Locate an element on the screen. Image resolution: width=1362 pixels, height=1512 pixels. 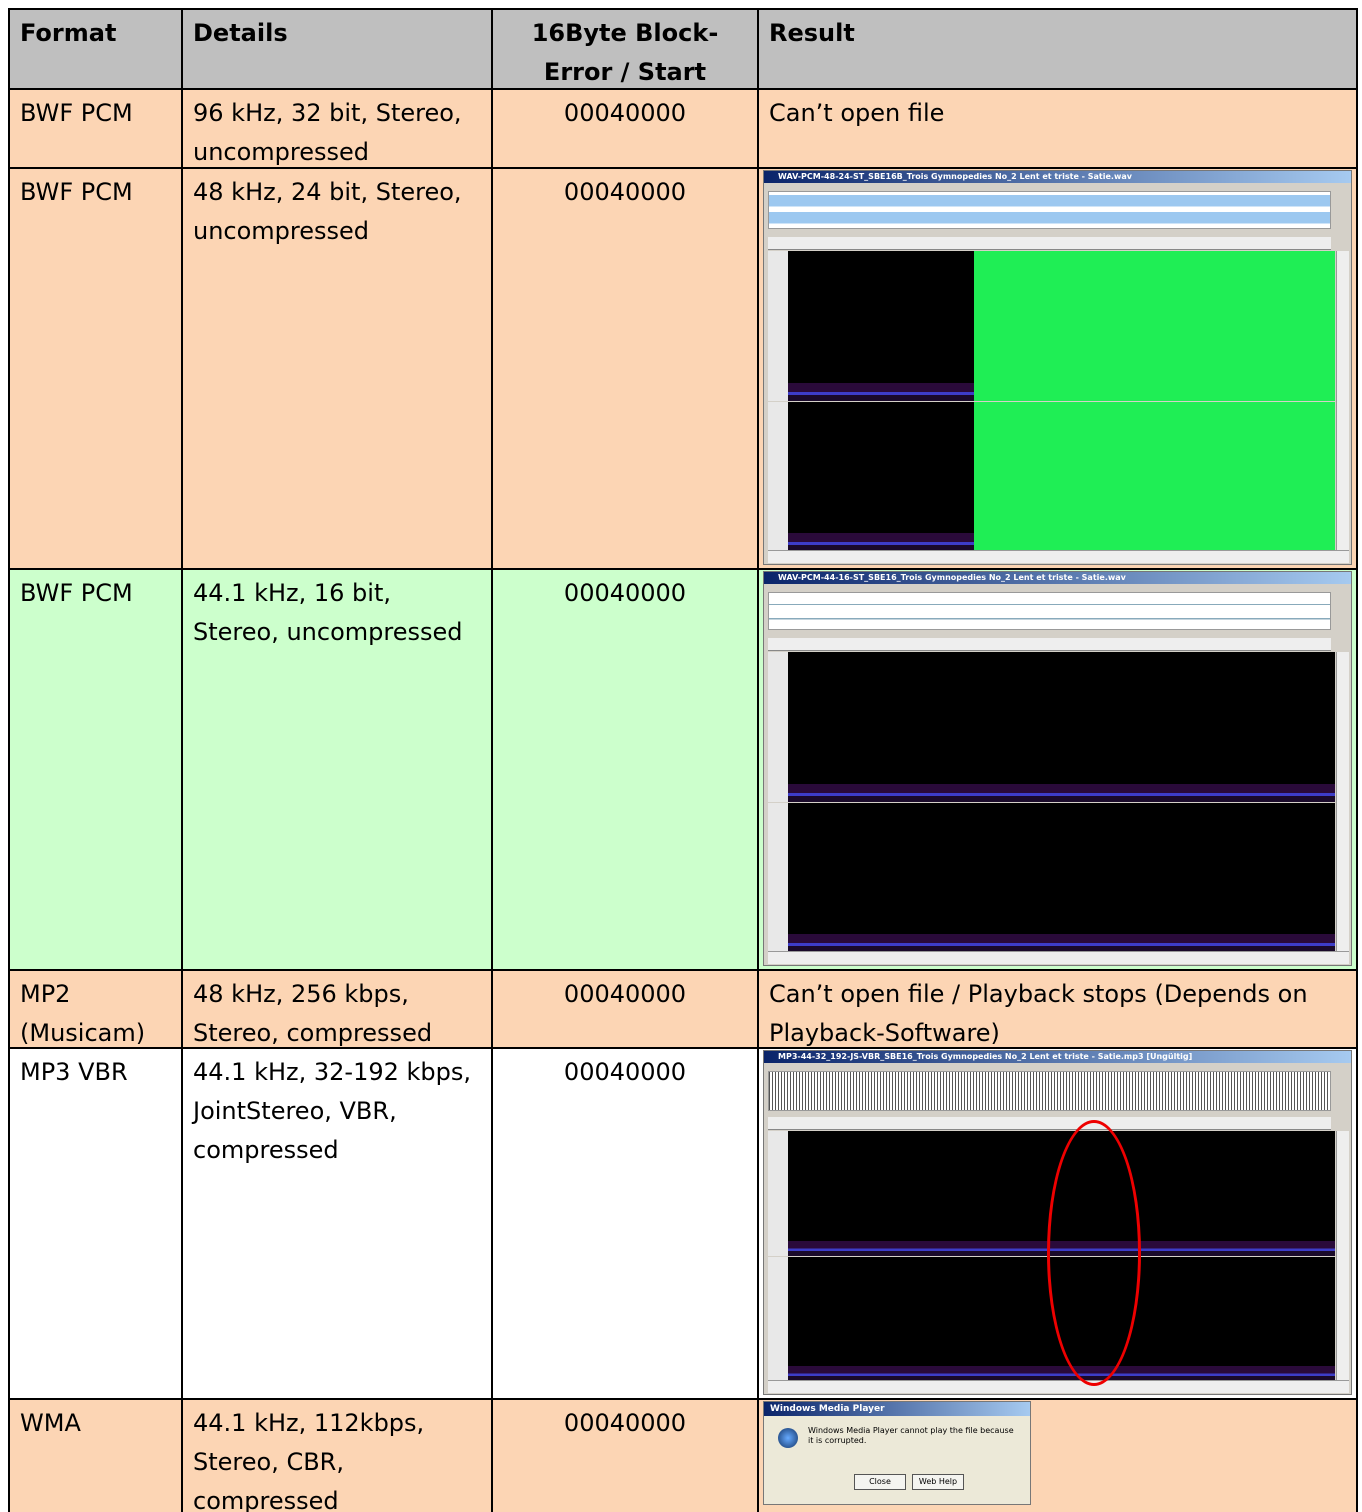
table-cell: 44.1 kHz, 16 bit, Stereo, uncompressed is located at coordinates (337, 769).